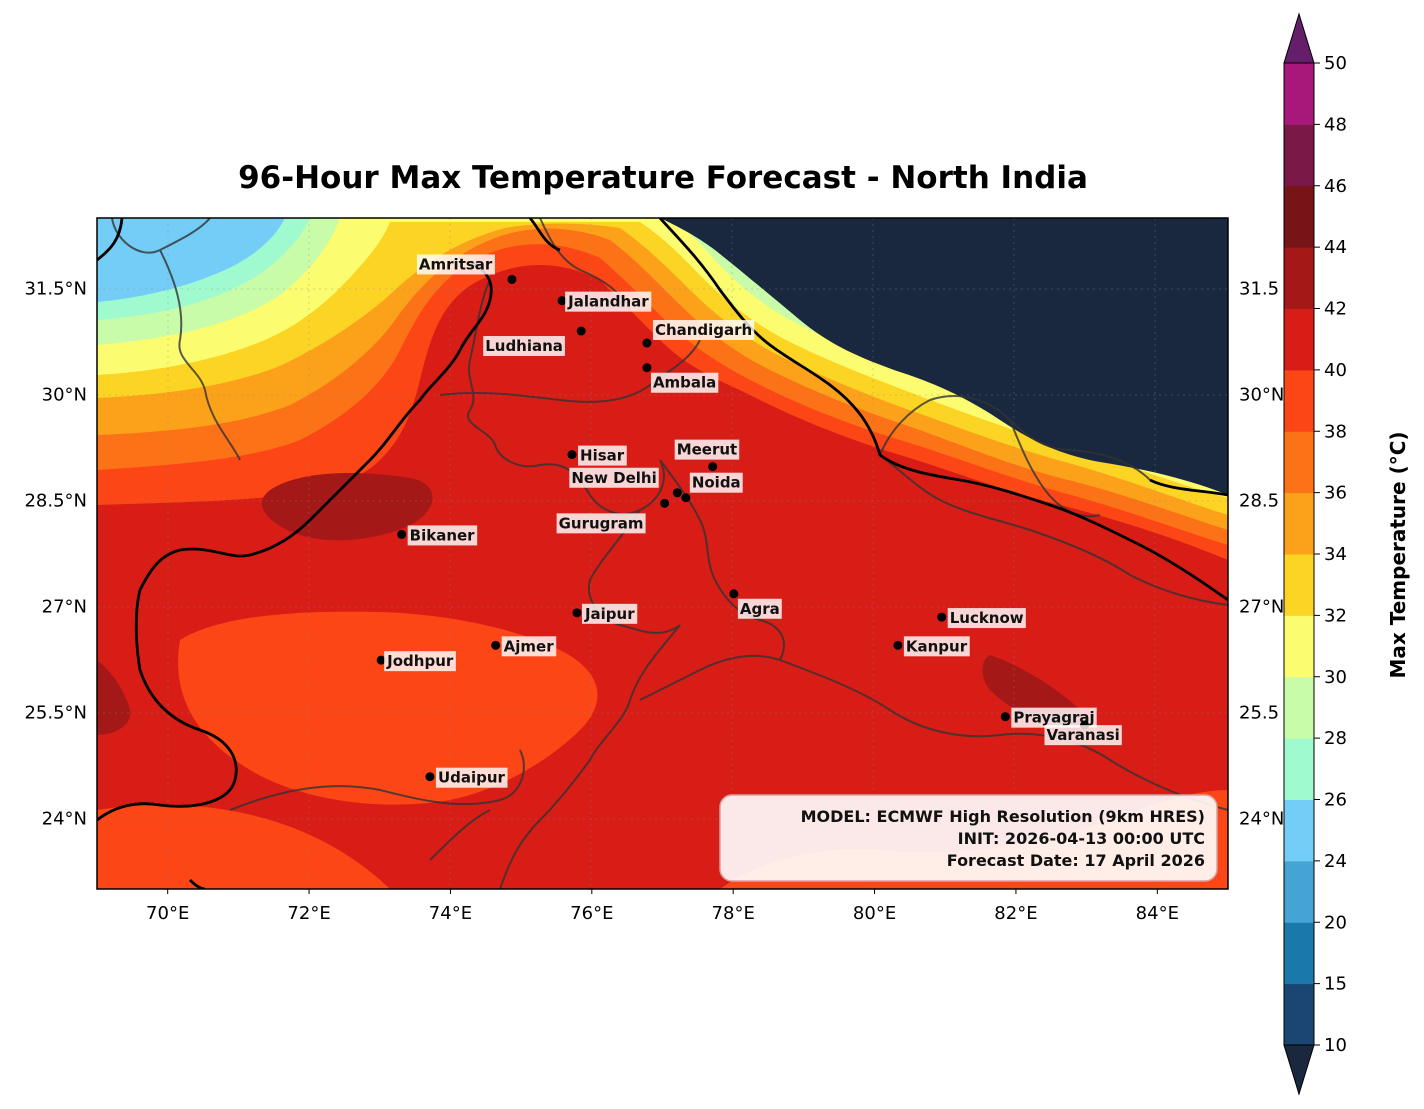 The image size is (1424, 1109). I want to click on city-marker-bikaner: Bikaner, so click(437, 535).